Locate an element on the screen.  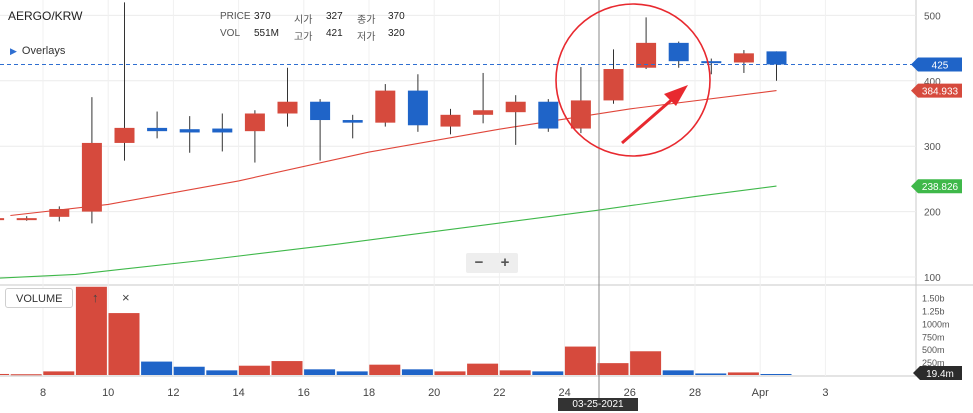
date-tick-label: 3 is located at coordinates (825, 393).